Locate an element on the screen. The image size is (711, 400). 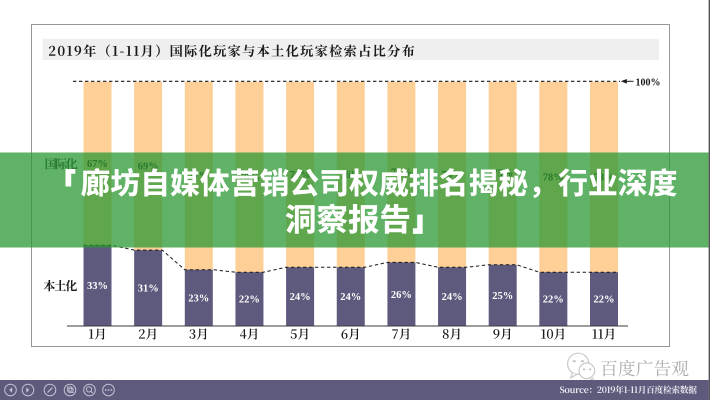
svg-text: 23% is located at coordinates (198, 299).